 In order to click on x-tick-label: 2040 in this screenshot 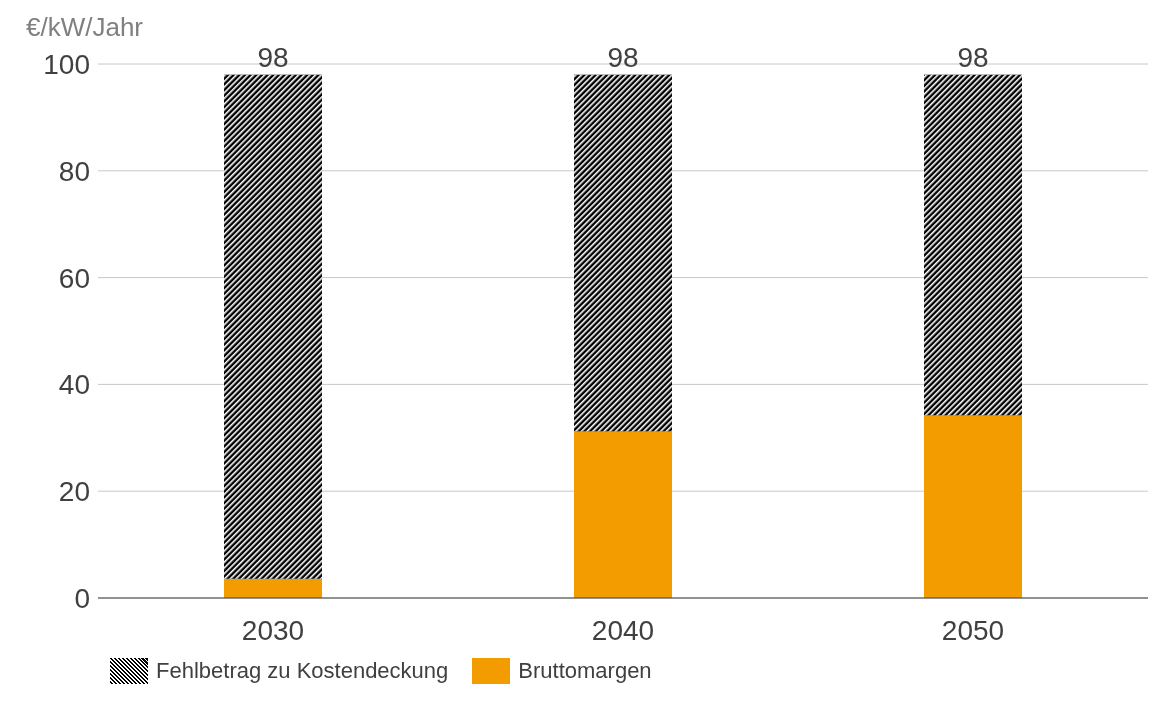, I will do `click(623, 630)`.